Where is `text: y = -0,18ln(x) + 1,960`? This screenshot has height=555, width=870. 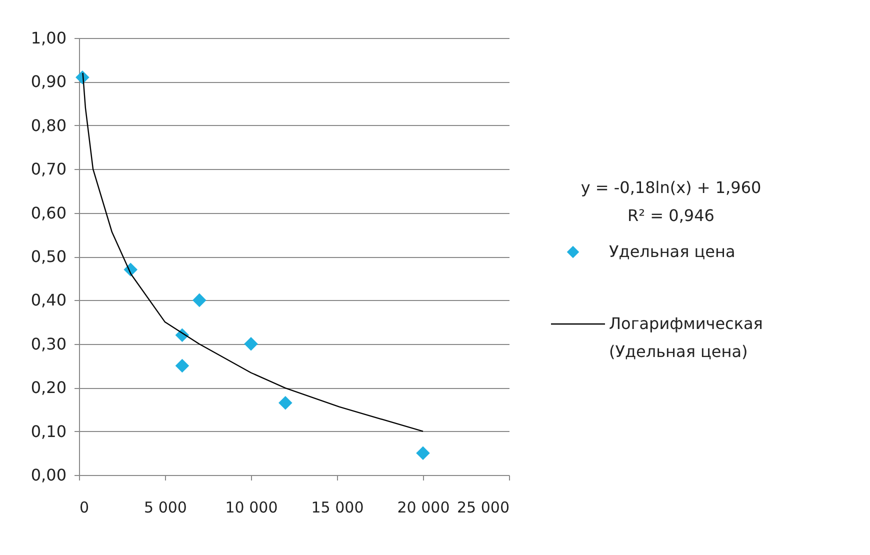
text: y = -0,18ln(x) + 1,960 is located at coordinates (671, 187).